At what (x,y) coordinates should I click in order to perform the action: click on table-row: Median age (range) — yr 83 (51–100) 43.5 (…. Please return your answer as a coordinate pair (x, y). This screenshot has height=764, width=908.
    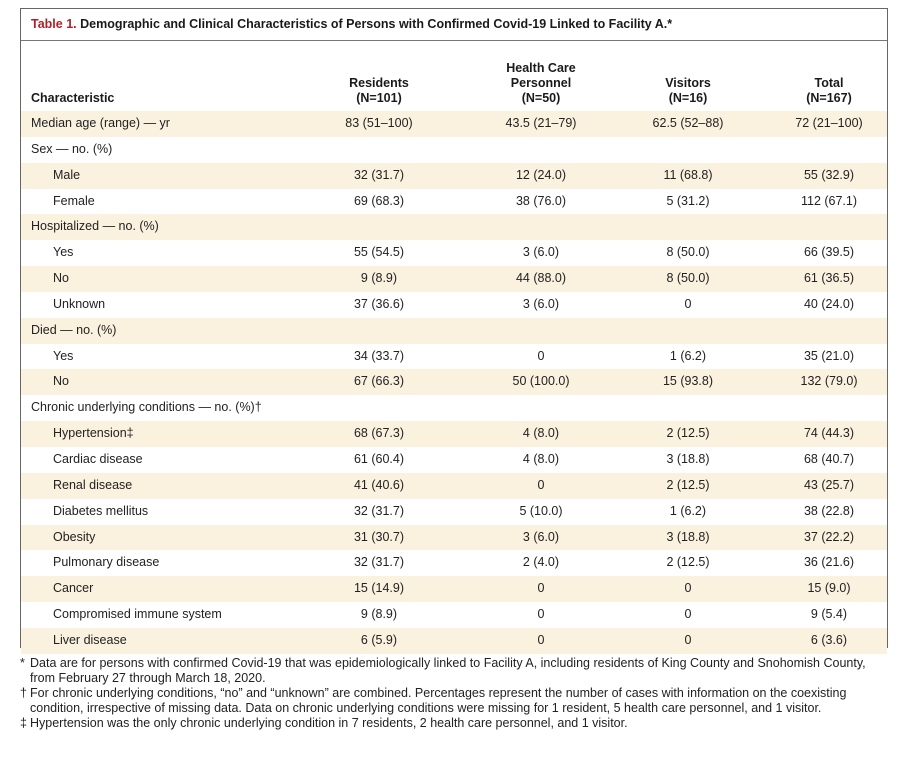
    Looking at the image, I should click on (454, 124).